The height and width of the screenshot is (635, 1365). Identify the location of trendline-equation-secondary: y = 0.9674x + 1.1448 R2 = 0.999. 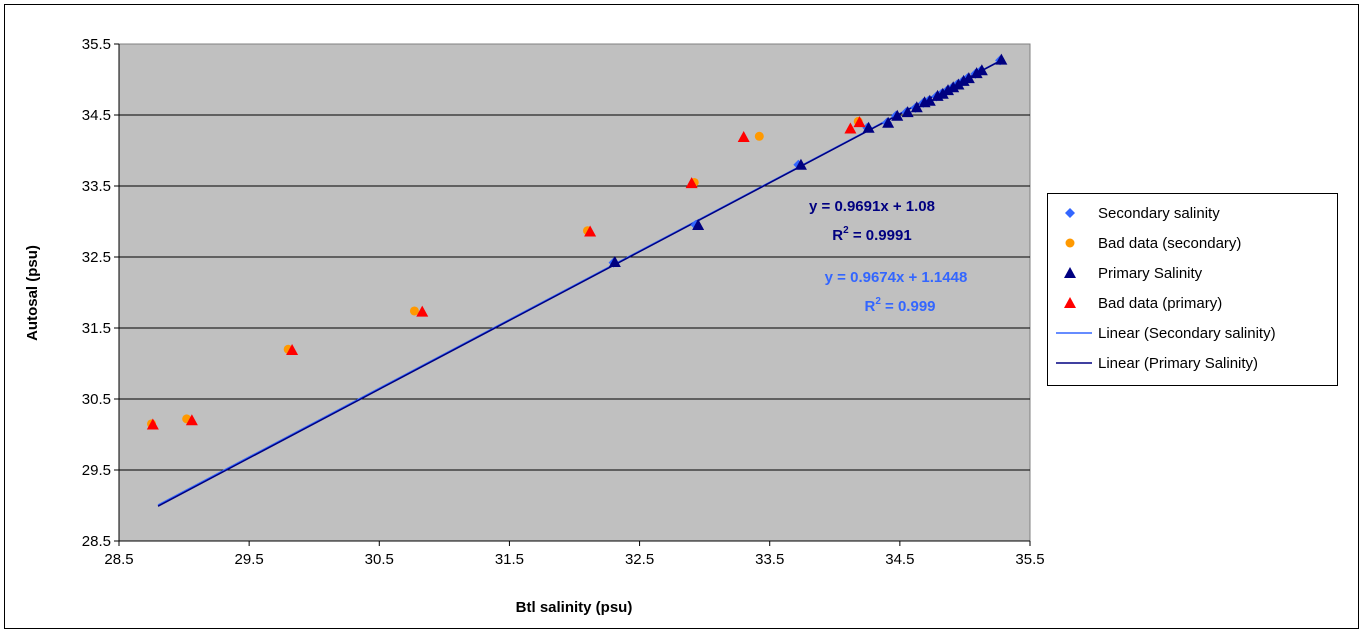
(896, 292).